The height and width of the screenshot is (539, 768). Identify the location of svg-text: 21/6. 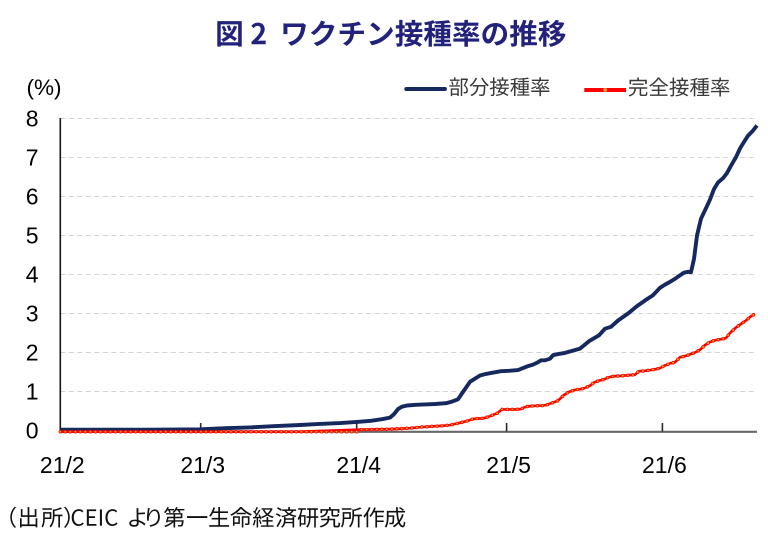
(664, 465).